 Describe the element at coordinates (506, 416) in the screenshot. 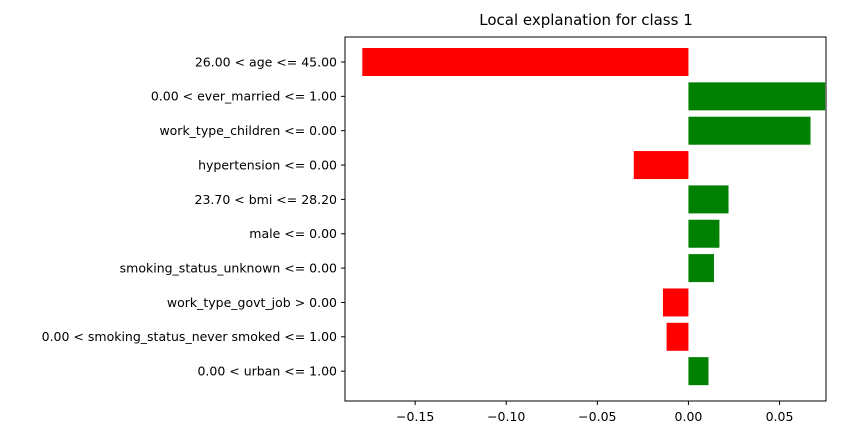

I see `x-tick-label: −0.10` at that location.